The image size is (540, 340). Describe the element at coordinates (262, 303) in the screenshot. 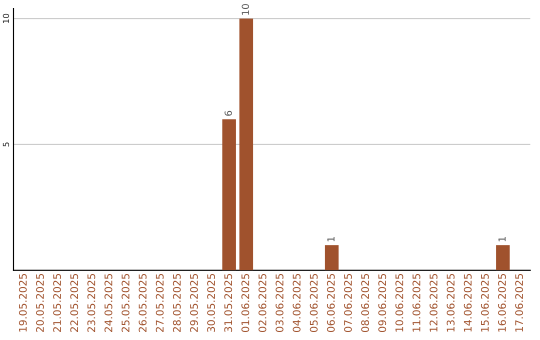

I see `x-tick-label: 02.06.2025` at that location.